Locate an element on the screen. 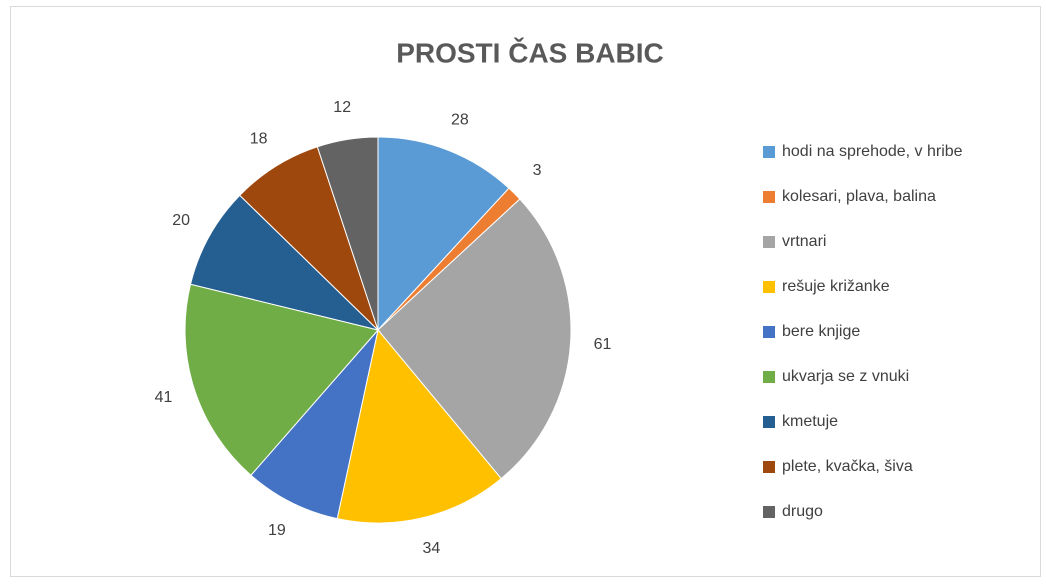 Image resolution: width=1046 pixels, height=585 pixels. data-label: 20 is located at coordinates (181, 220).